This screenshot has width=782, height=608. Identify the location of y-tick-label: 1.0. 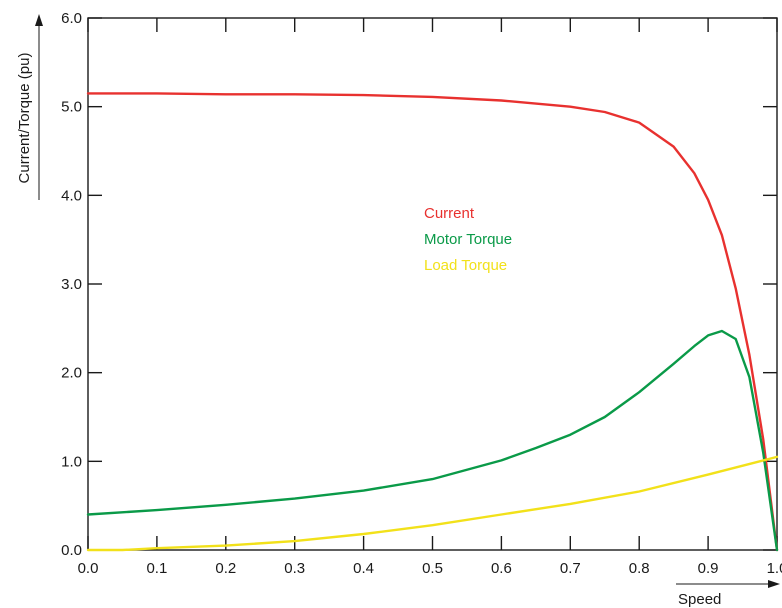
(71, 461).